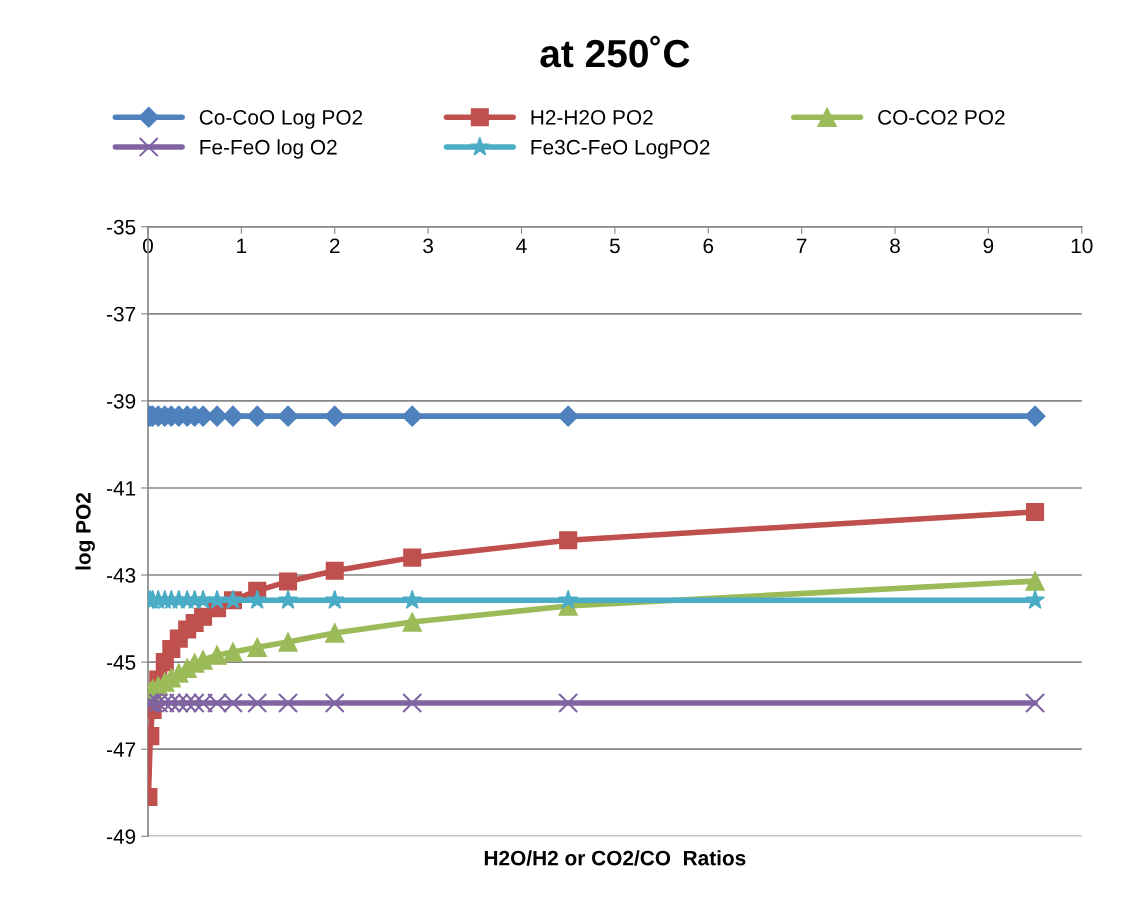  What do you see at coordinates (242, 245) in the screenshot?
I see `x-tick-label: 1` at bounding box center [242, 245].